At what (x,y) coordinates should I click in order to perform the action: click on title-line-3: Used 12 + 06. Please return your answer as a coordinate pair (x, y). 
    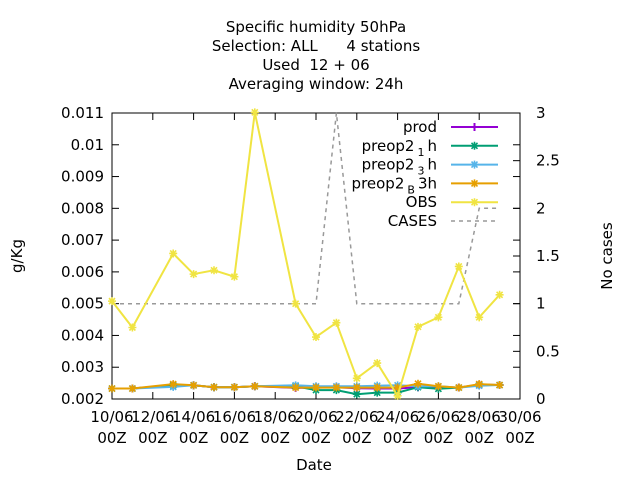
    Looking at the image, I should click on (315, 65).